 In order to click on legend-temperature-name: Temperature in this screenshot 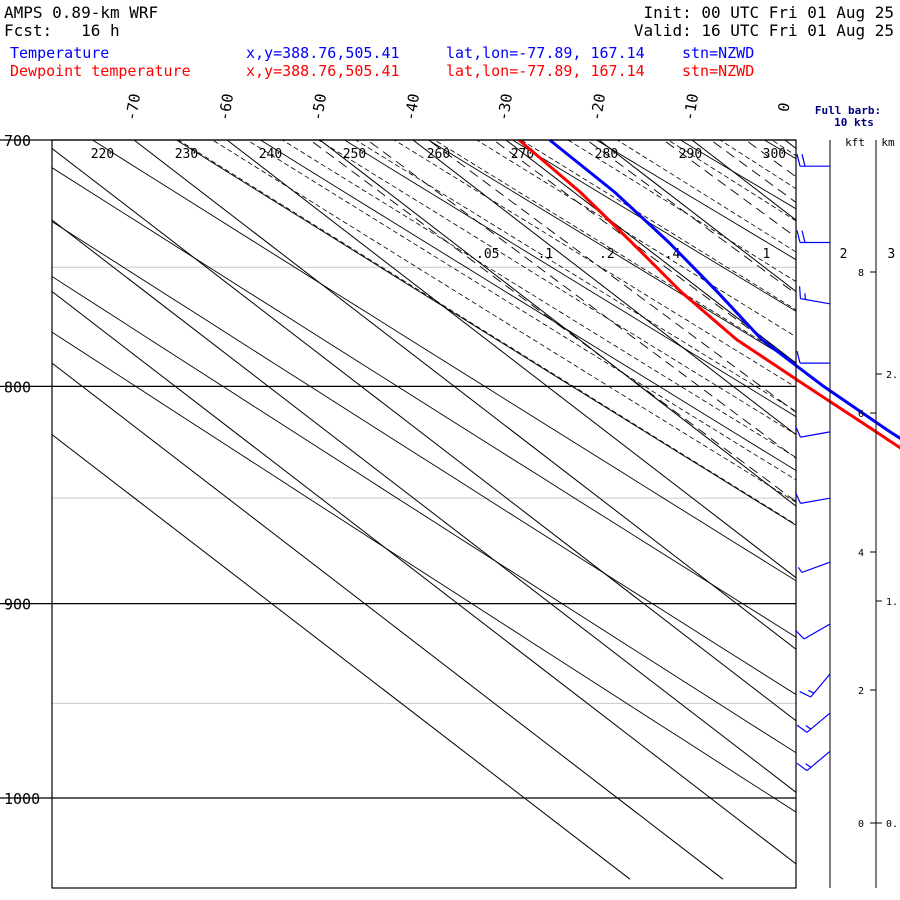, I will do `click(60, 53)`.